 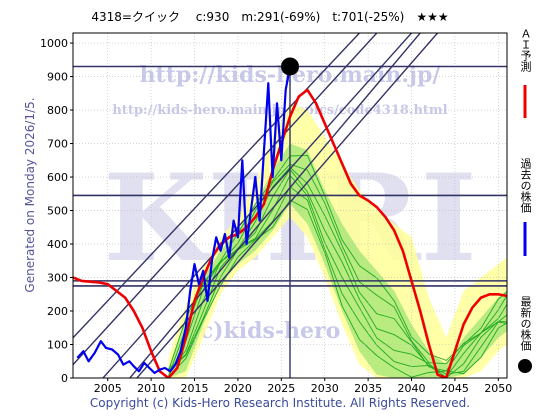 What do you see at coordinates (57, 244) in the screenshot?
I see `y-tick-label: 400` at bounding box center [57, 244].